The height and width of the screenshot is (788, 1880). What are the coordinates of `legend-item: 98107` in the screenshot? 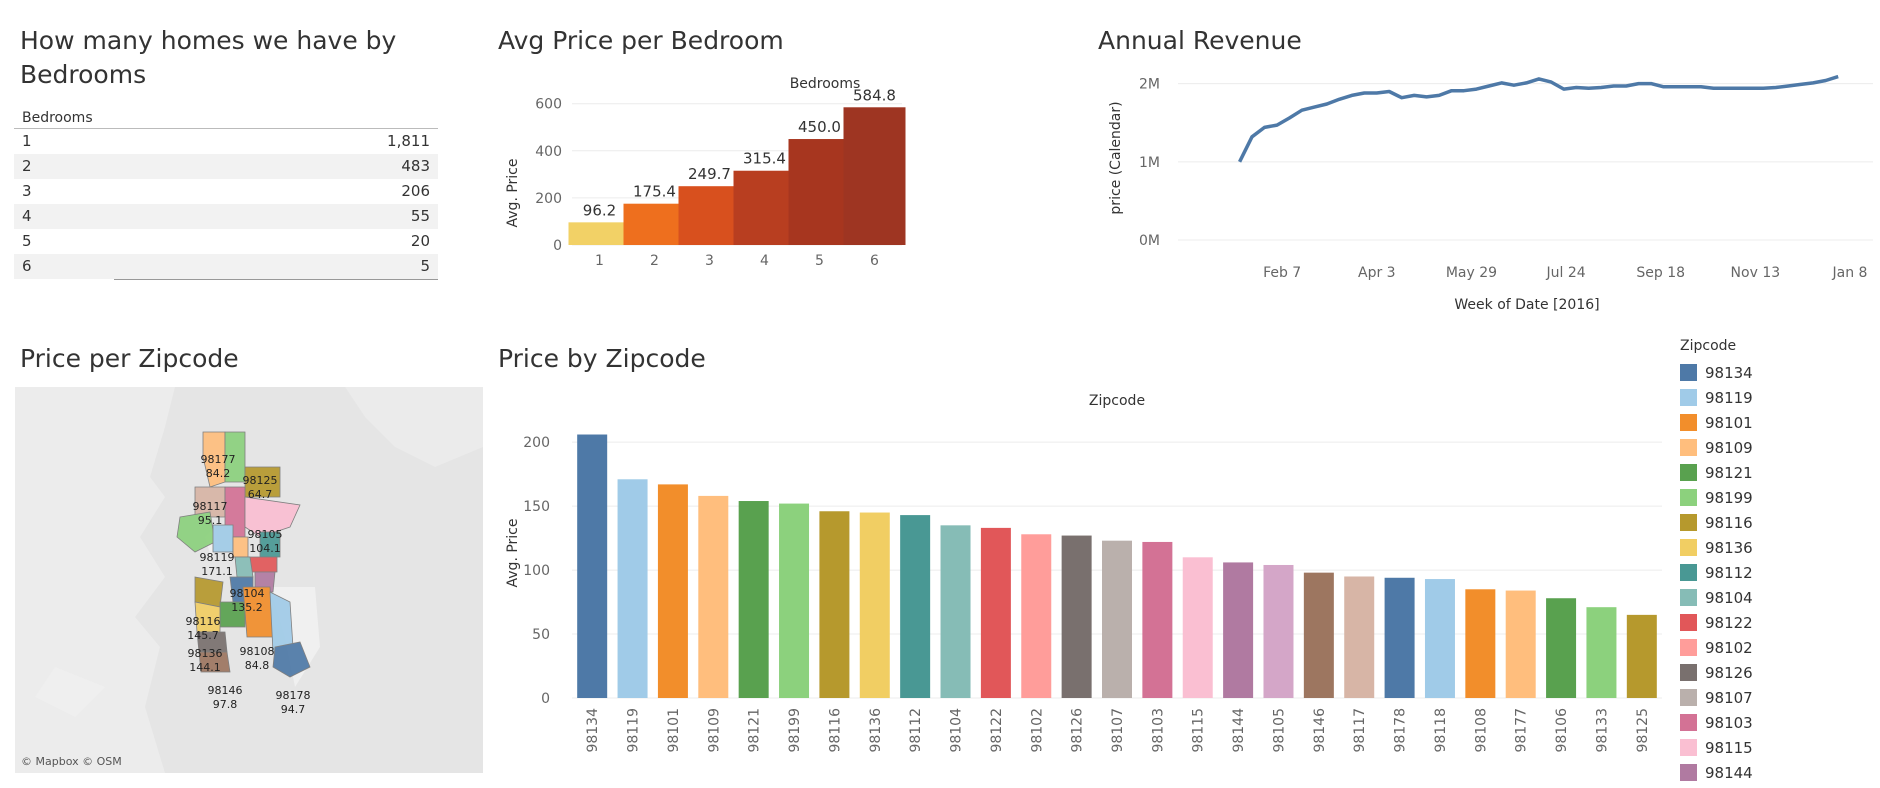 It's located at (1780, 697).